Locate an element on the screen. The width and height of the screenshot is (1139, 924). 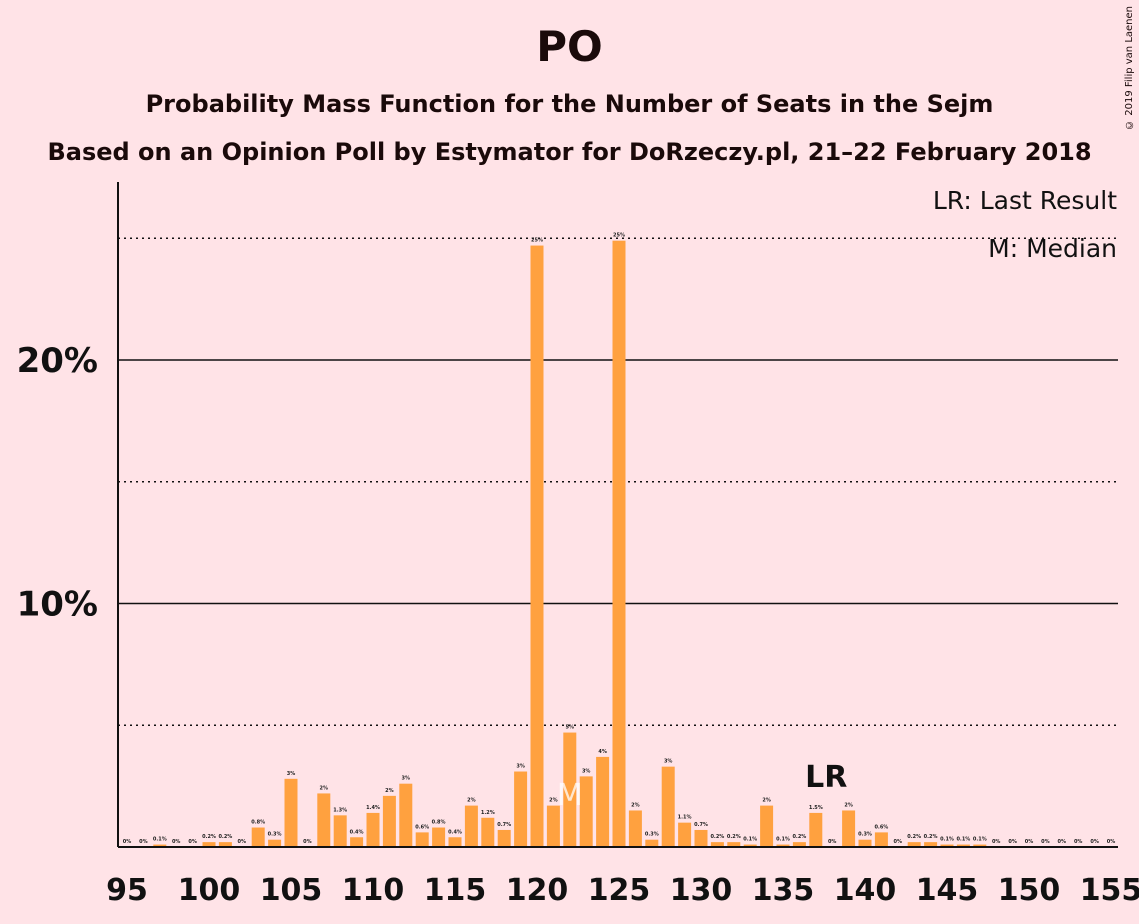
x-tick-label: 105 is located at coordinates (291, 890).